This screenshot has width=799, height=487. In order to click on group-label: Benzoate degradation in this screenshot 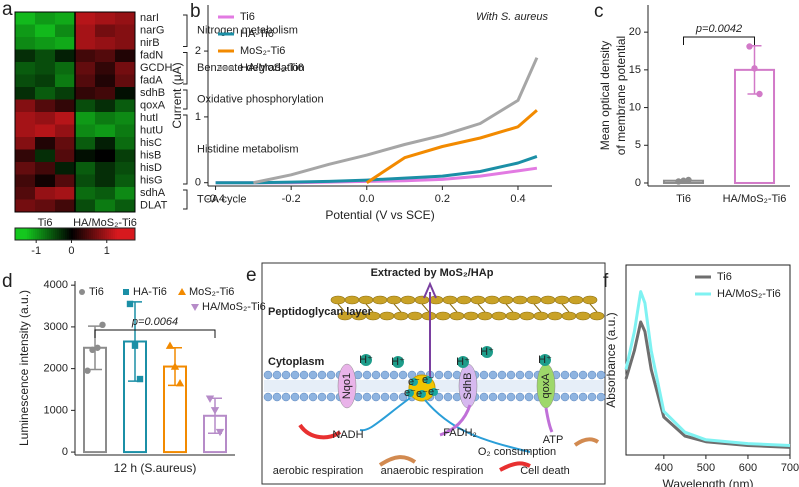, I will do `click(251, 68)`.